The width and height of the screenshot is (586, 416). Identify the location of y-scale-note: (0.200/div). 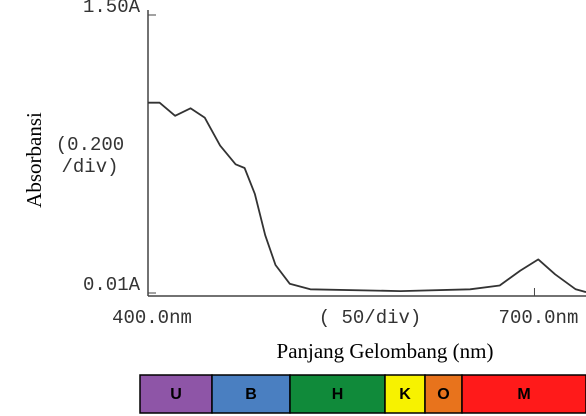
(90, 156).